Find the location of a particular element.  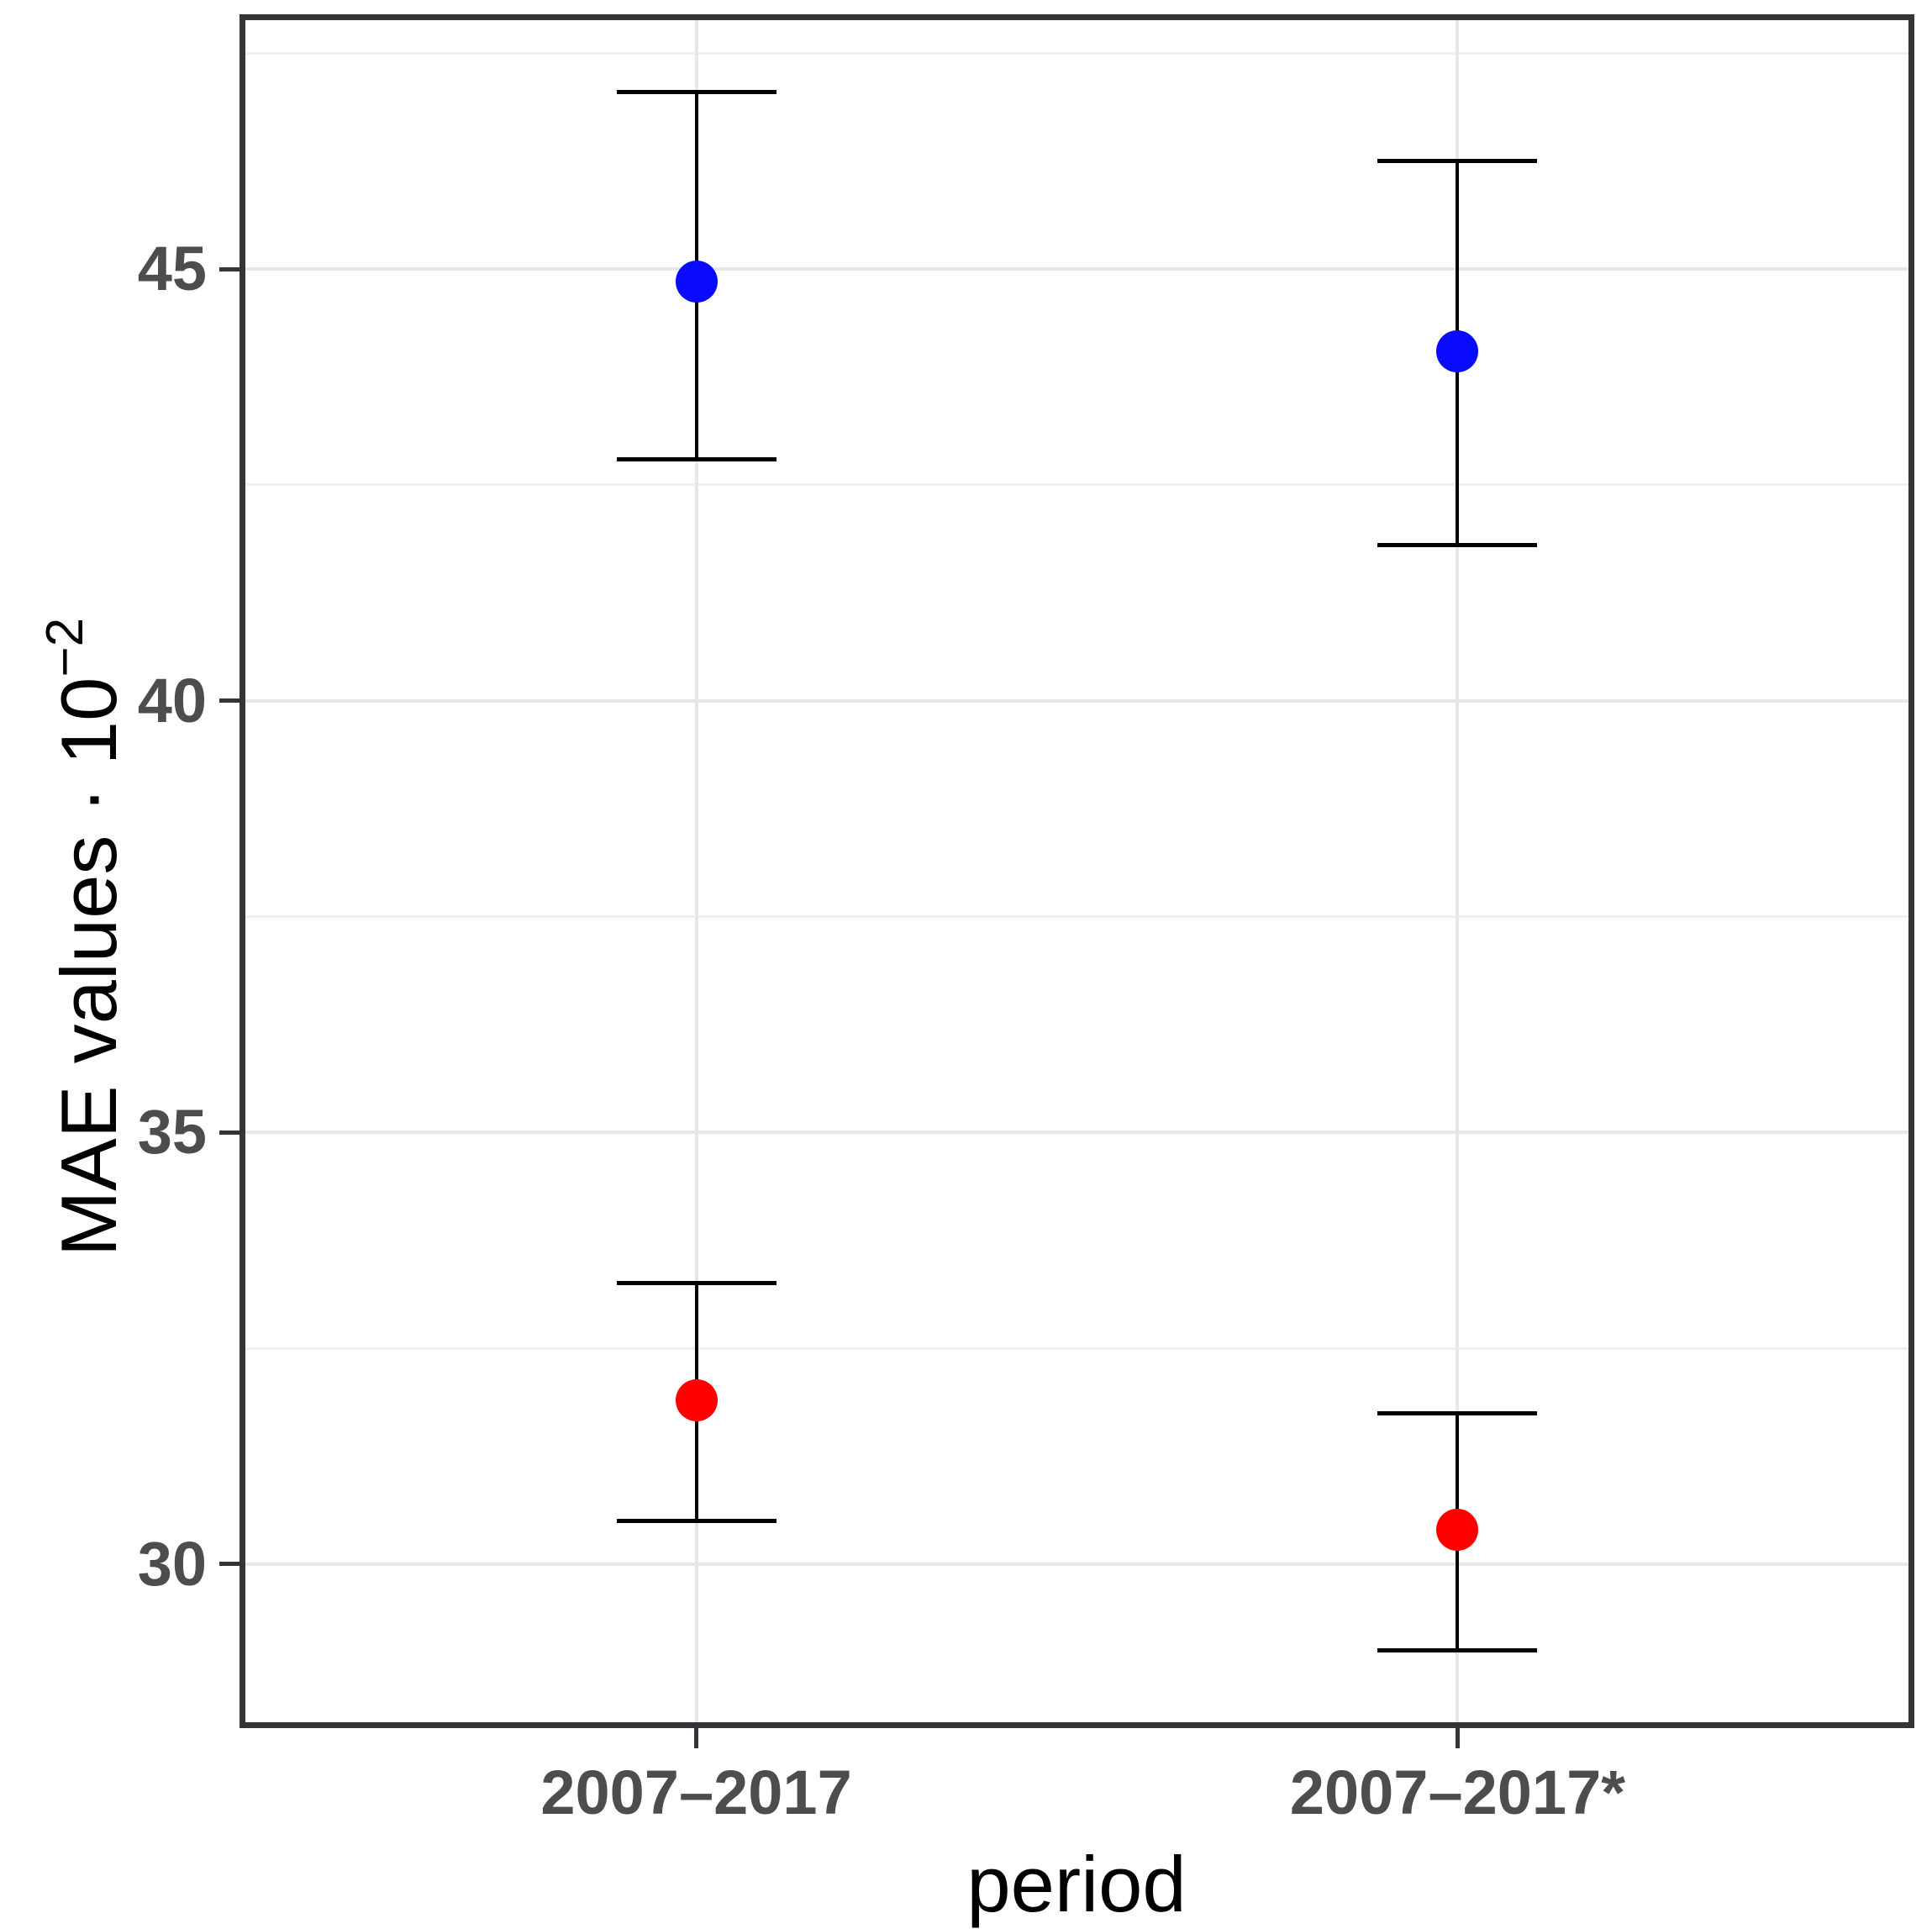

y-tick-label: 30 is located at coordinates (172, 1564).